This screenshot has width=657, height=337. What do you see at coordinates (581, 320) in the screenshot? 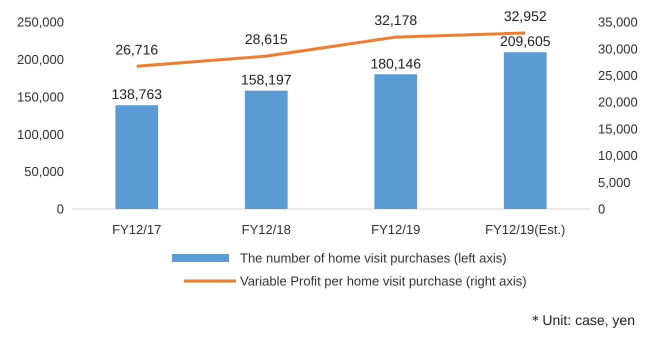
I see `text: ＊Unit: case, yen` at bounding box center [581, 320].